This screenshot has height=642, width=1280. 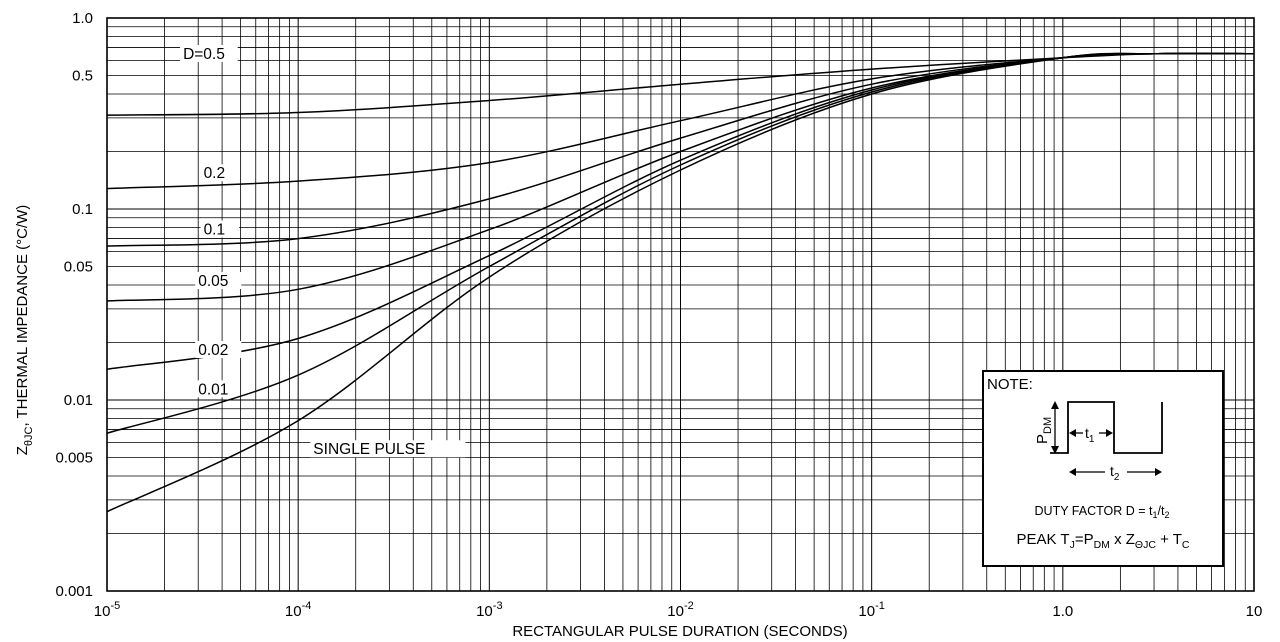 I want to click on note-title: NOTE:, so click(x=1010, y=384).